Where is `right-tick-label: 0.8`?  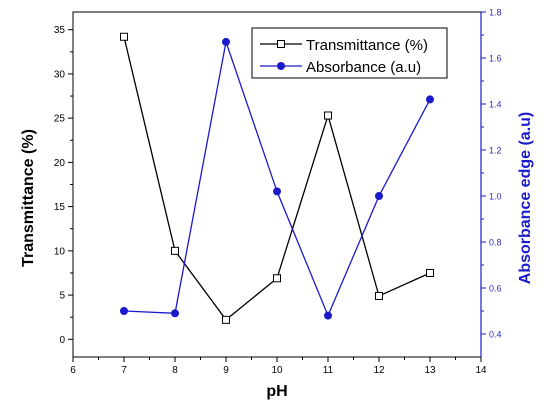 right-tick-label: 0.8 is located at coordinates (495, 243).